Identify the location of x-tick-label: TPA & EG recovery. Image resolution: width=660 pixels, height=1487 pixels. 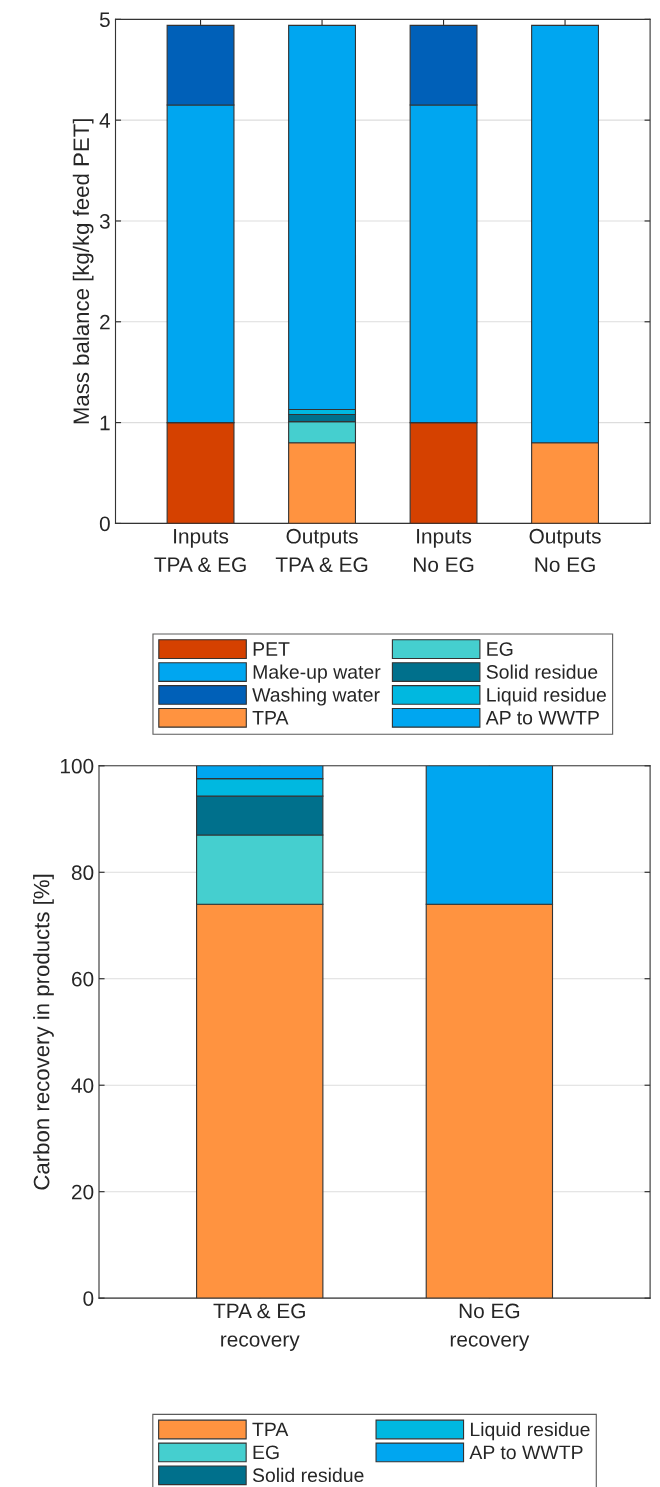
(259, 1327).